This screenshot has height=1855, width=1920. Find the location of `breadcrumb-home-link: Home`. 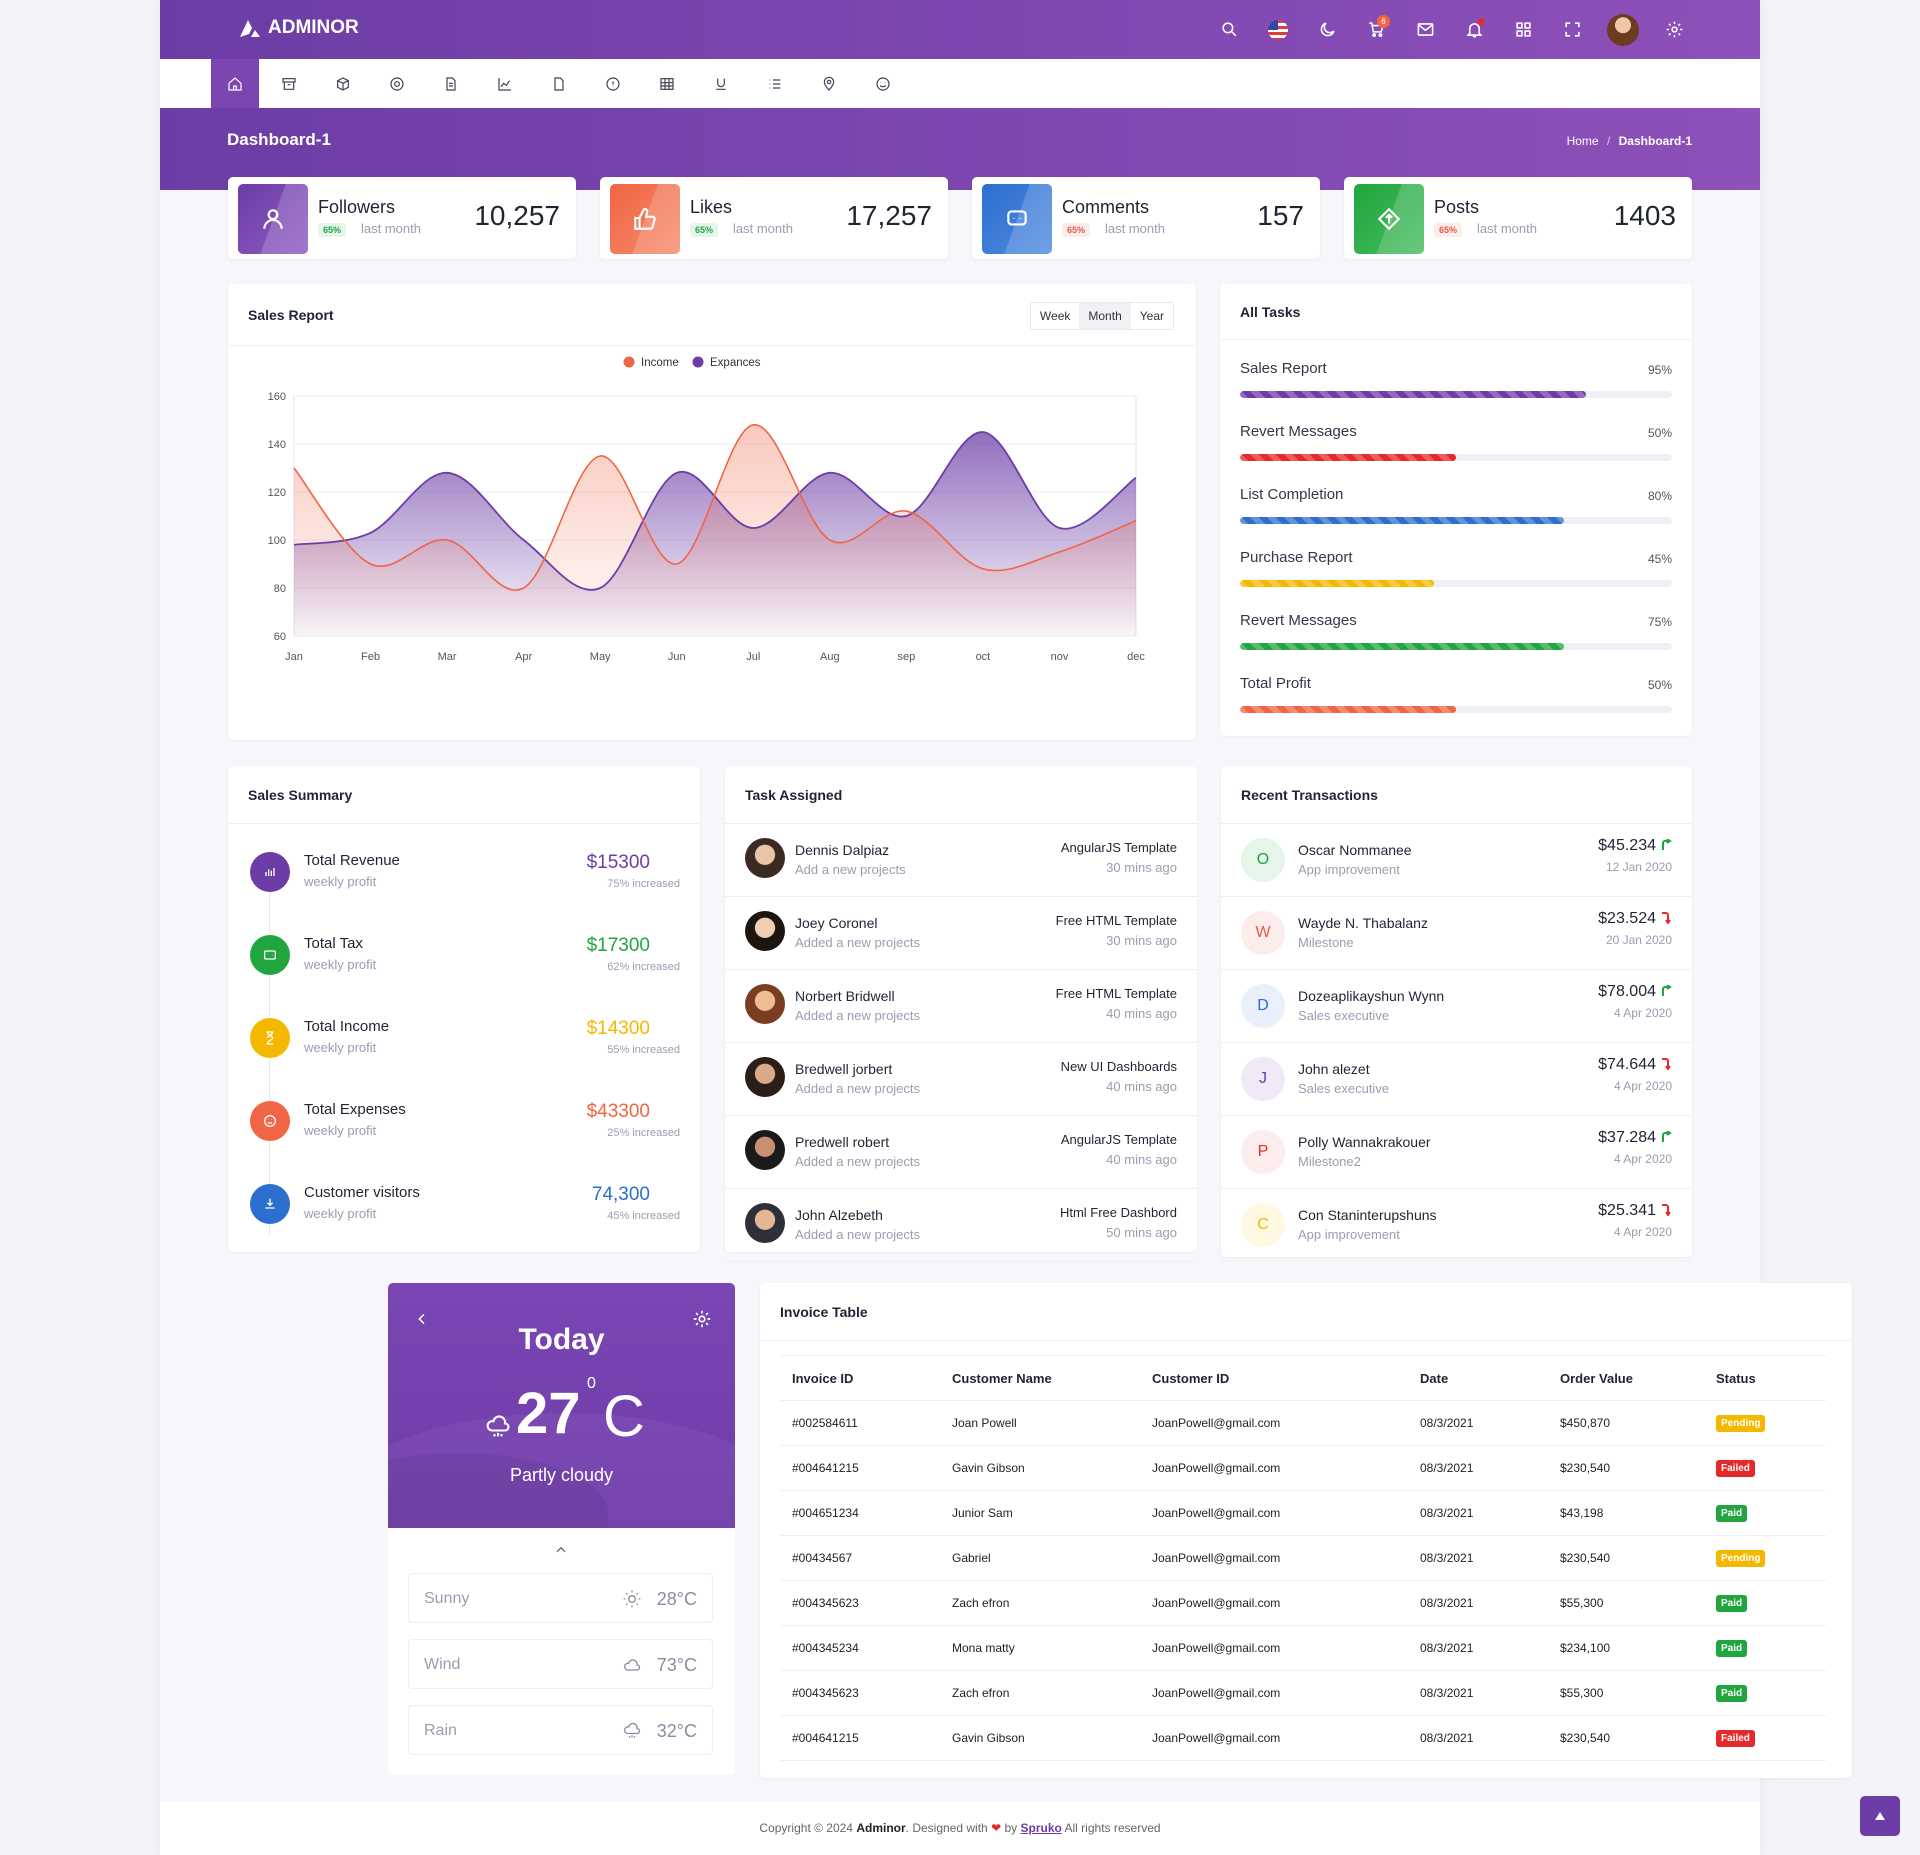

breadcrumb-home-link: Home is located at coordinates (1582, 141).